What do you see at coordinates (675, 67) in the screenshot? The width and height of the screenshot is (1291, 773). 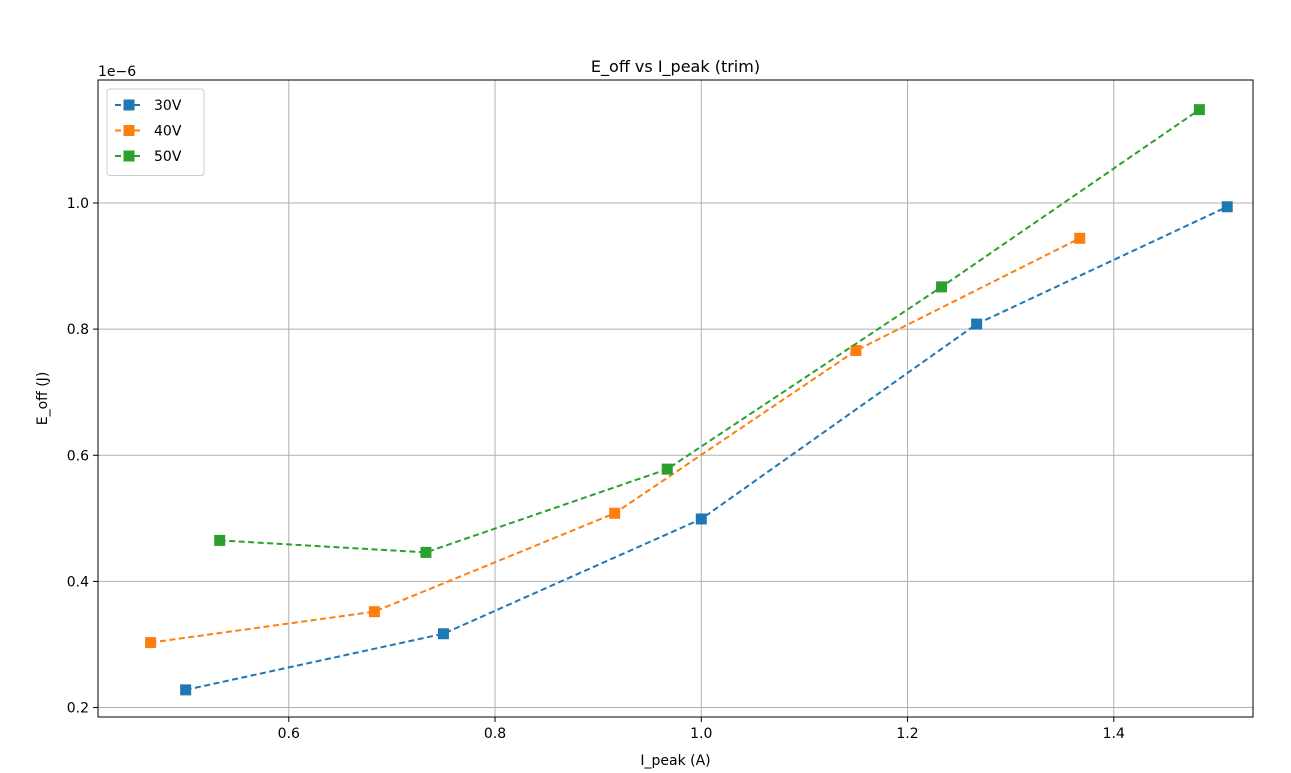 I see `chart-title: E_off vs I_peak (trim)` at bounding box center [675, 67].